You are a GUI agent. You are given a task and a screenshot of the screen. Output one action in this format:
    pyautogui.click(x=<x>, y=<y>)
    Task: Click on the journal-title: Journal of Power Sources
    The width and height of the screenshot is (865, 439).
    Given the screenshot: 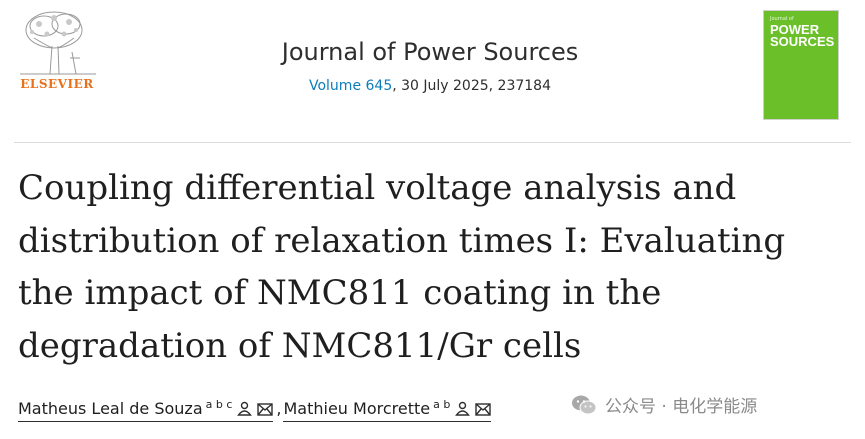 What is the action you would take?
    pyautogui.click(x=430, y=52)
    